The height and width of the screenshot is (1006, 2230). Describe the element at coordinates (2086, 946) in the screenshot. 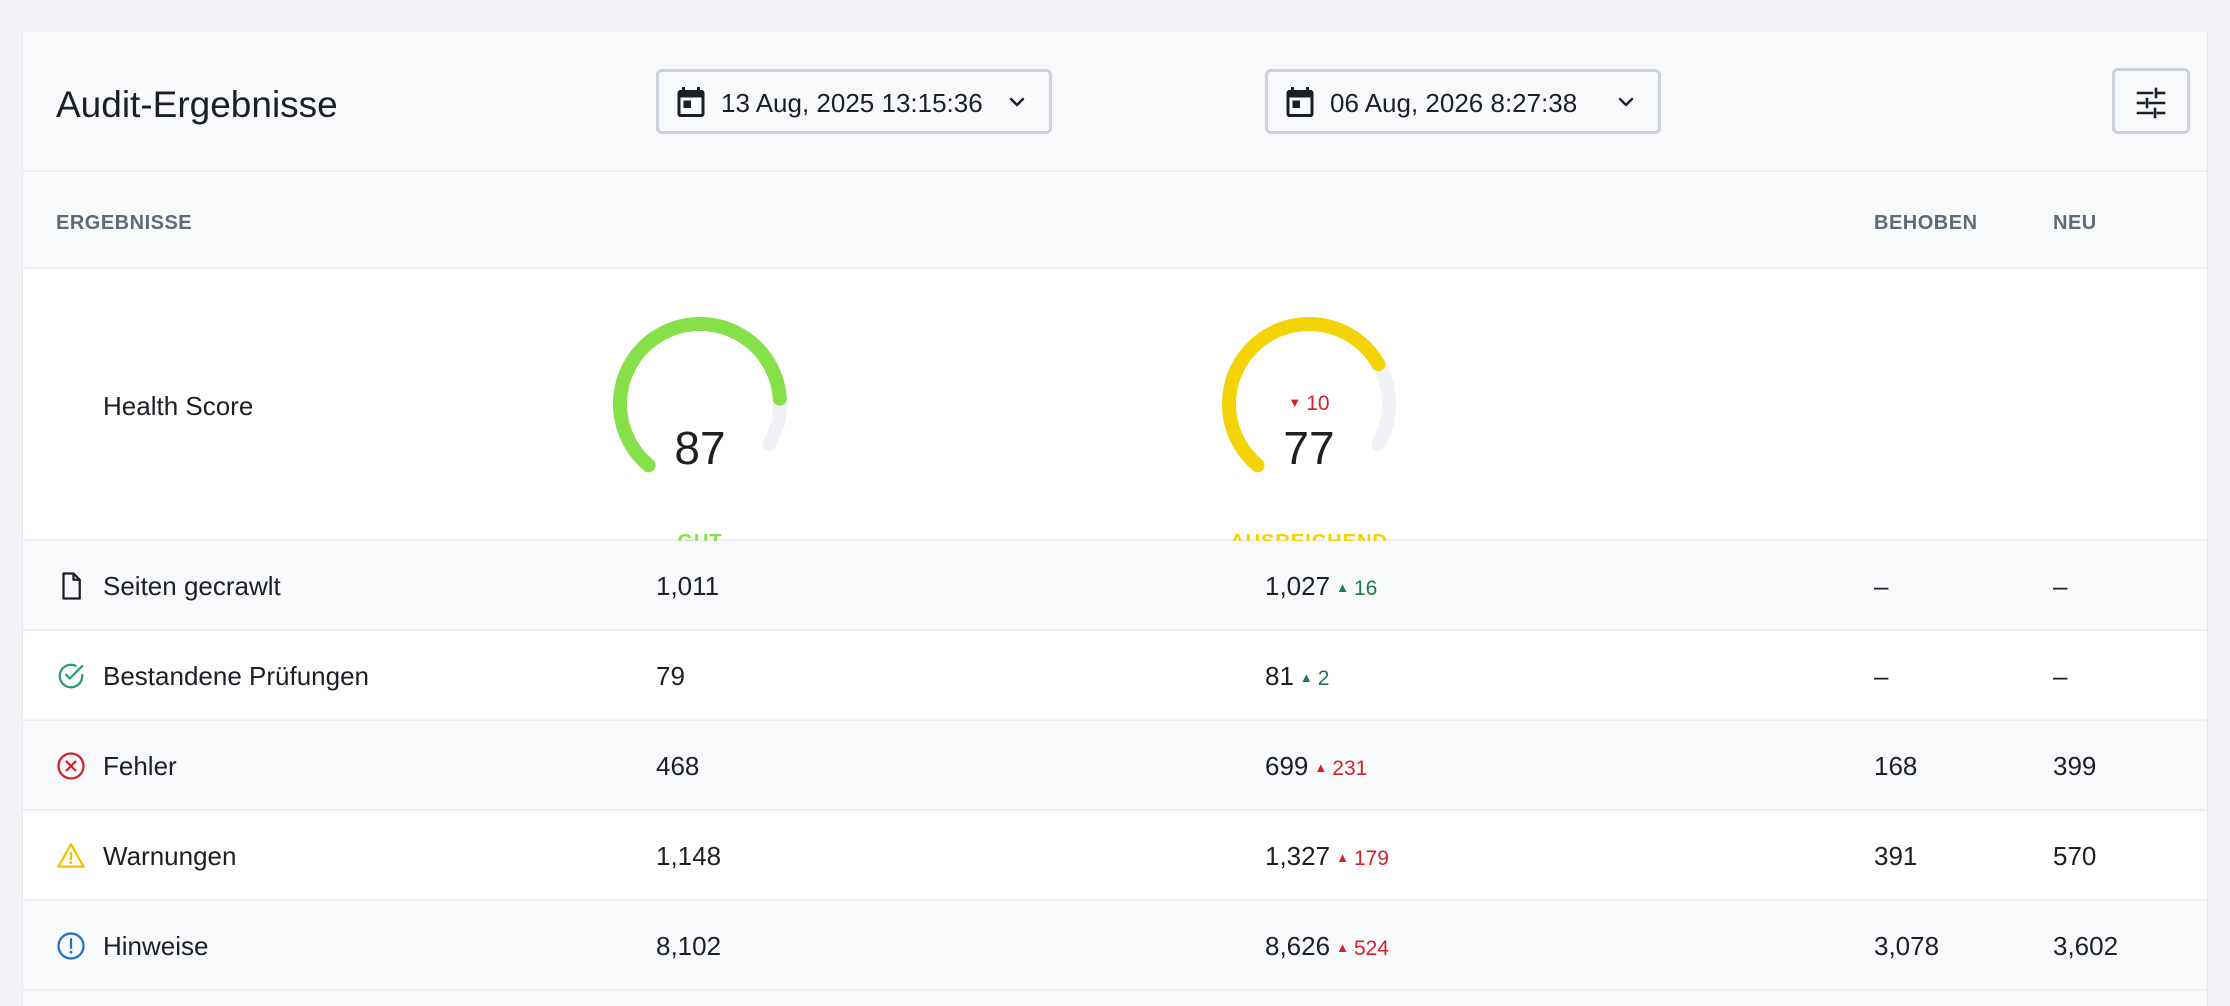

I see `value-new: 3,602` at that location.